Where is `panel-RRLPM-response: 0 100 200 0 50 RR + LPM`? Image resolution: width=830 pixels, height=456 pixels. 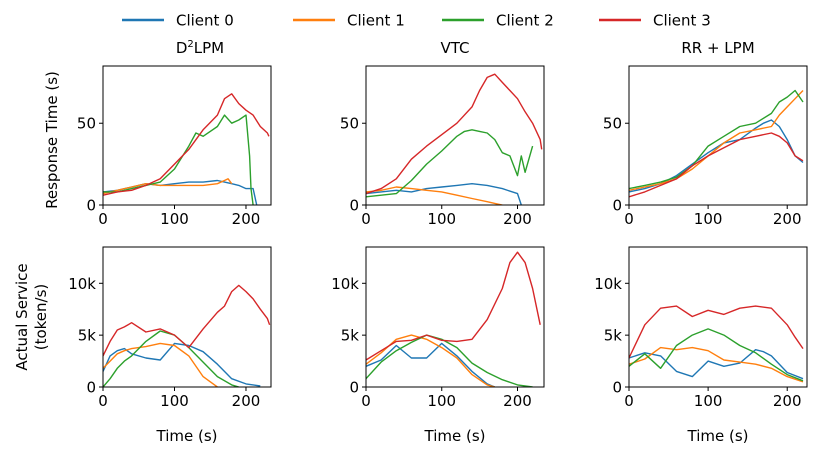
panel-RRLPM-response: 0 100 200 0 50 RR + LPM is located at coordinates (705, 133).